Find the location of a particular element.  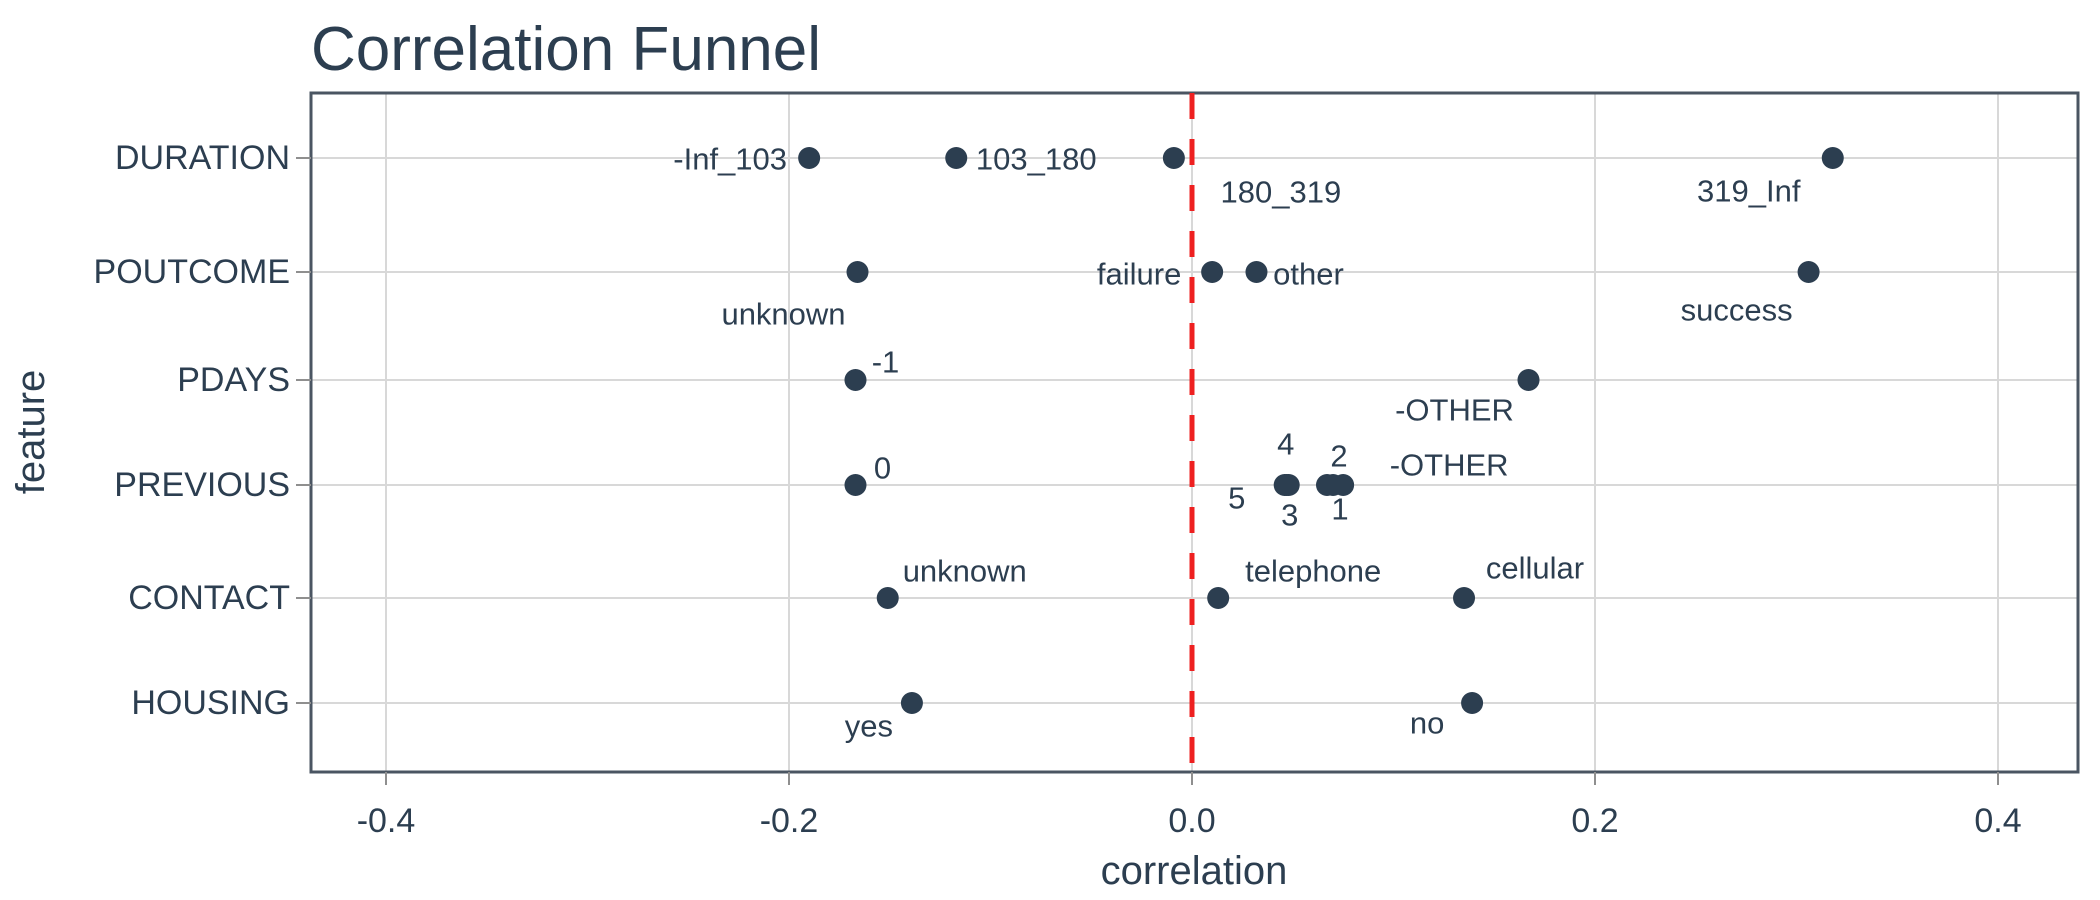

x-tick-label: 0.0 is located at coordinates (1191, 821).